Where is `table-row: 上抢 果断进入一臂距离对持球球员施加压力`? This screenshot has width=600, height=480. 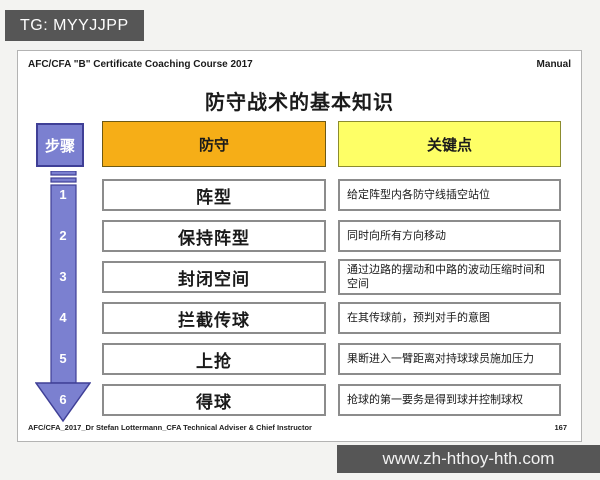 table-row: 上抢 果断进入一臂距离对持球球员施加压力 is located at coordinates (331, 359).